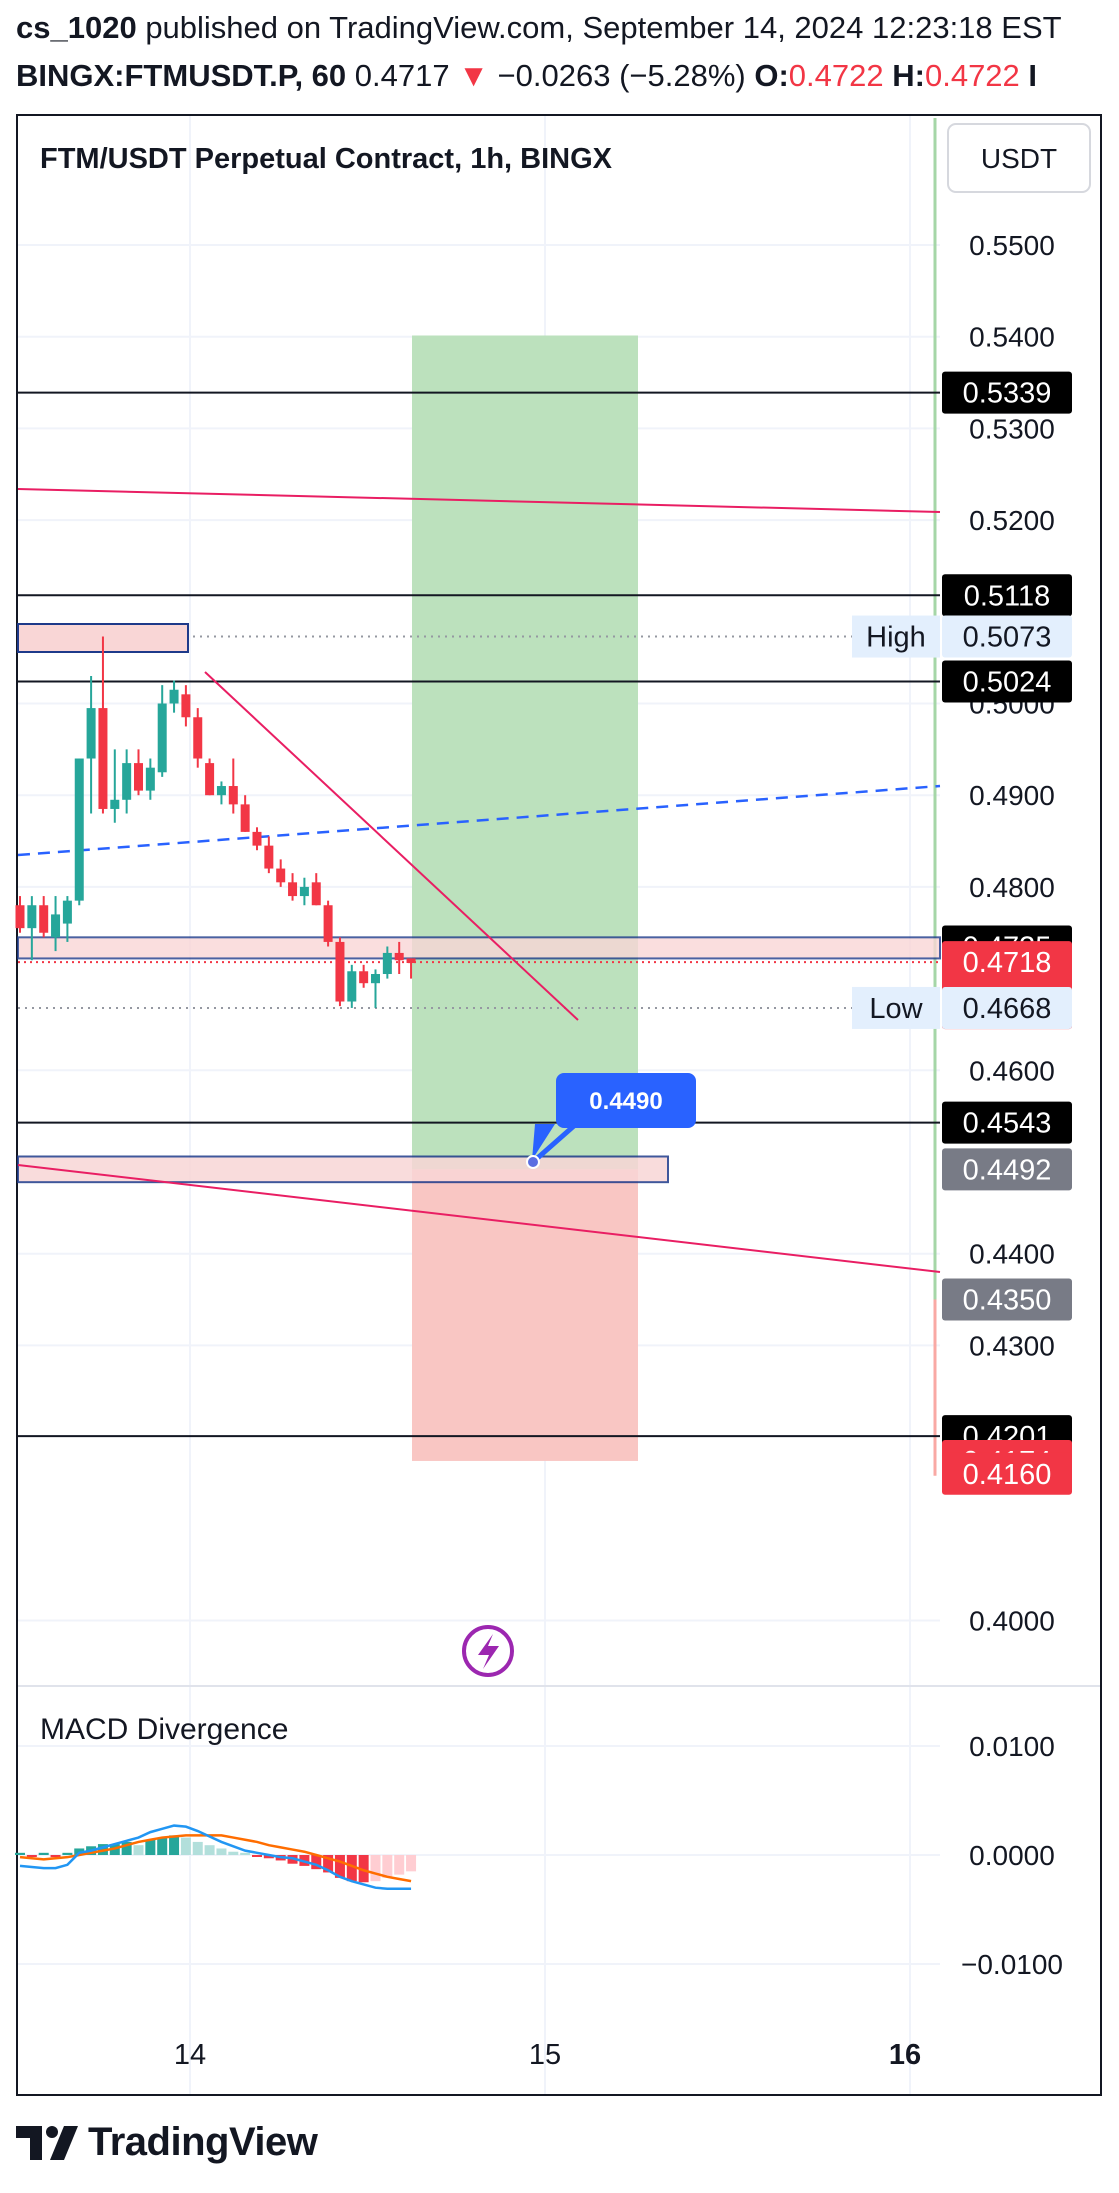 The height and width of the screenshot is (2193, 1119). What do you see at coordinates (836, 75) in the screenshot?
I see `open-value: 0.4722` at bounding box center [836, 75].